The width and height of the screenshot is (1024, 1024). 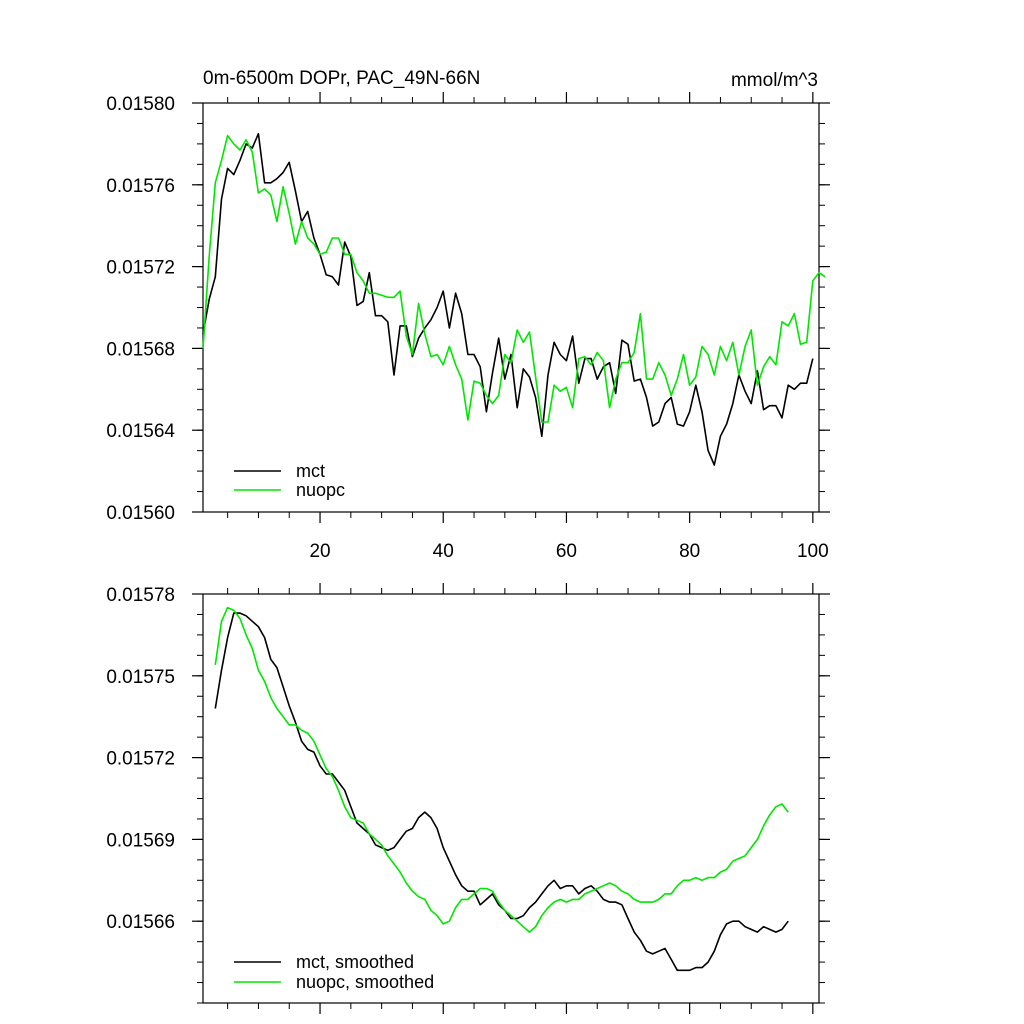 What do you see at coordinates (140, 922) in the screenshot?
I see `y-tick-label: 0.01566` at bounding box center [140, 922].